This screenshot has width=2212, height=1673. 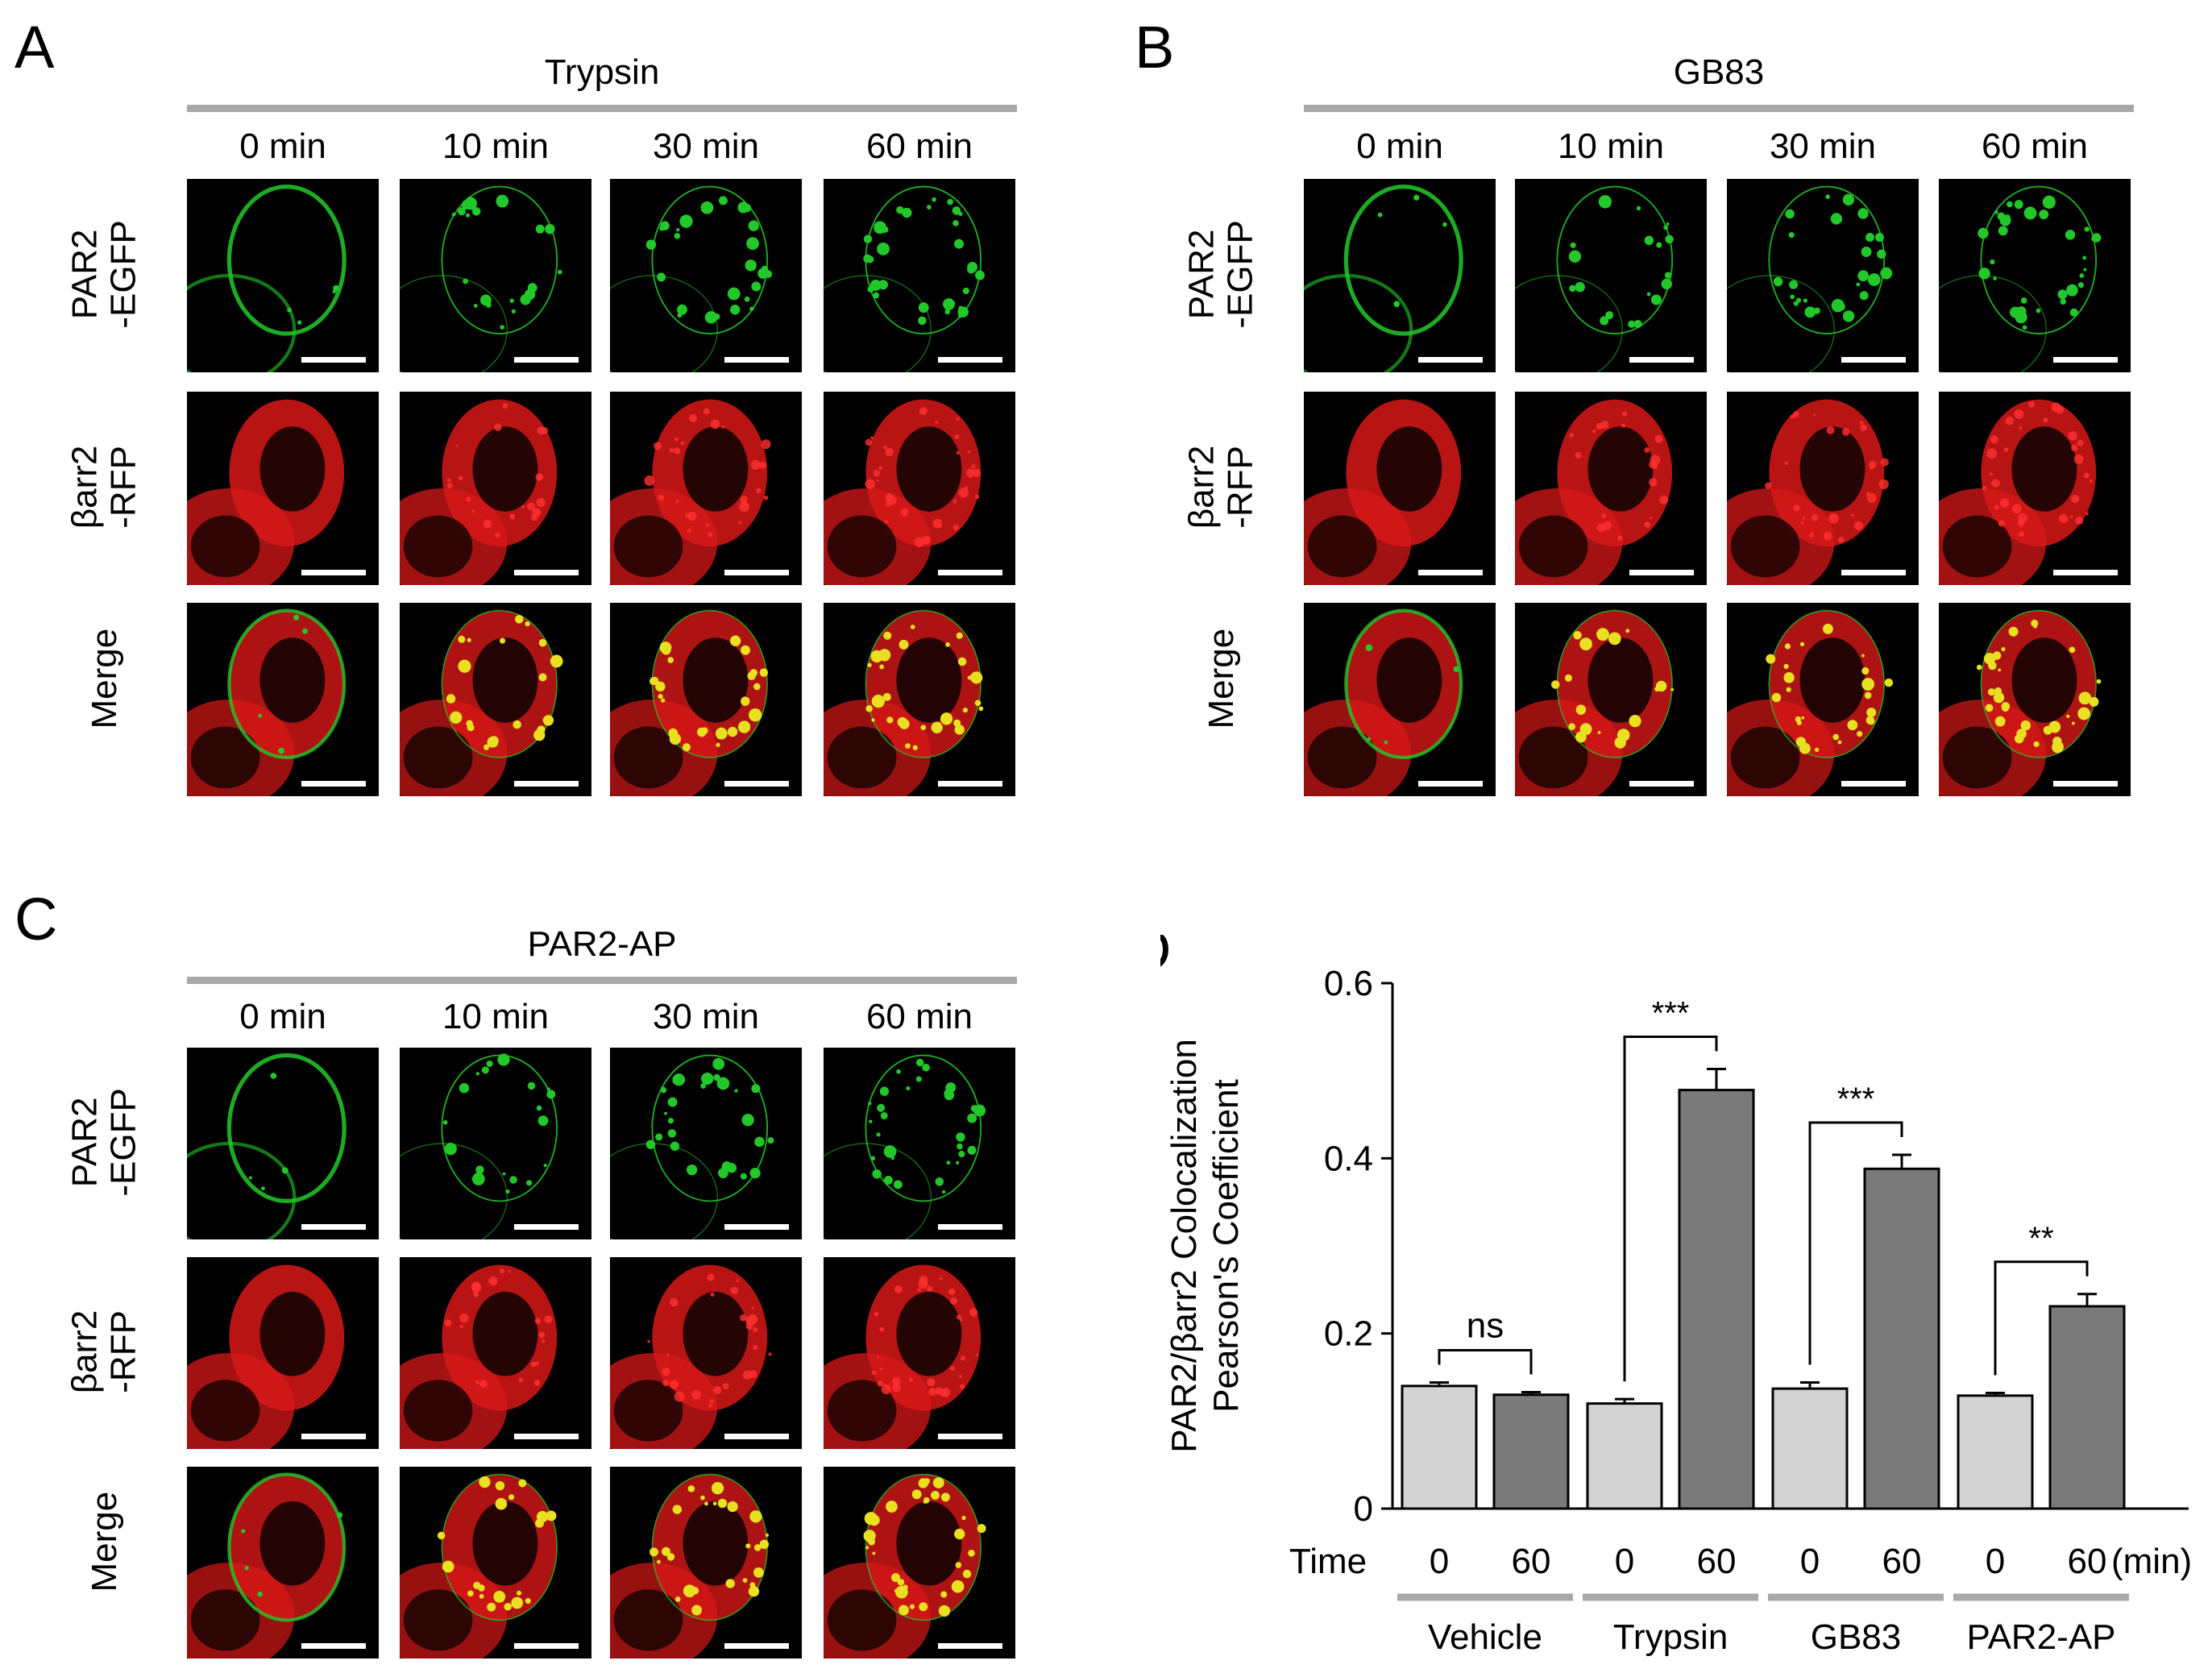 I want to click on y-tick-label: 0.4, so click(x=1348, y=1158).